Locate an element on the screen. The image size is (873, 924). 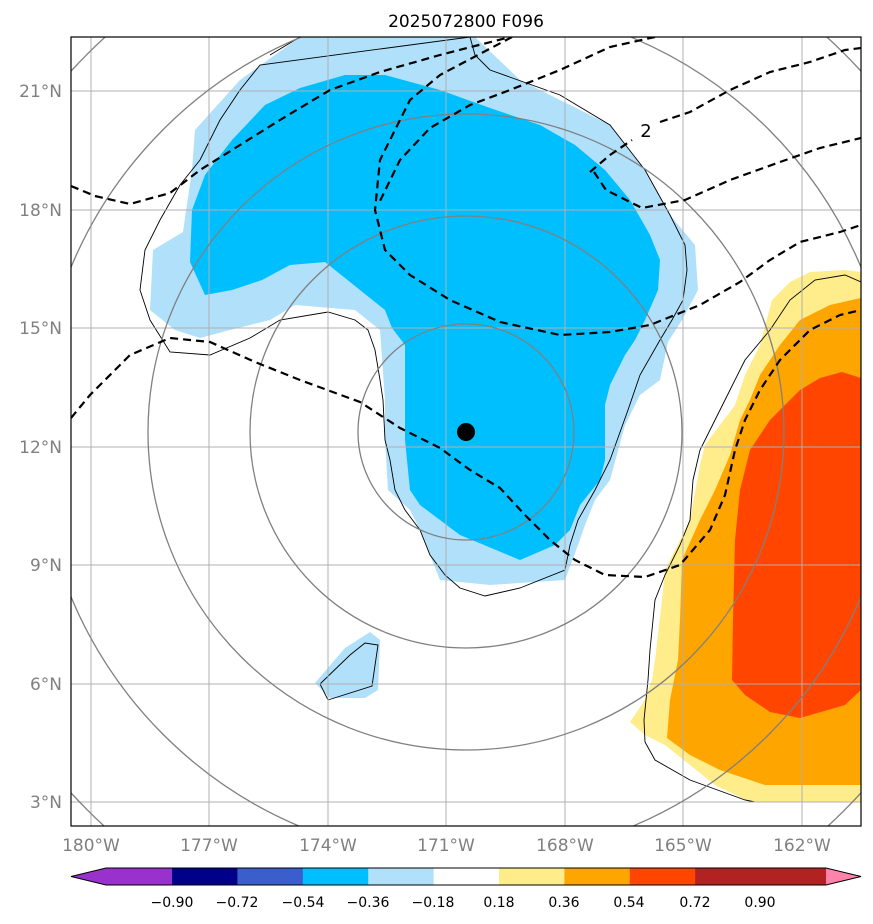
x-tick-label: 162°W is located at coordinates (802, 846).